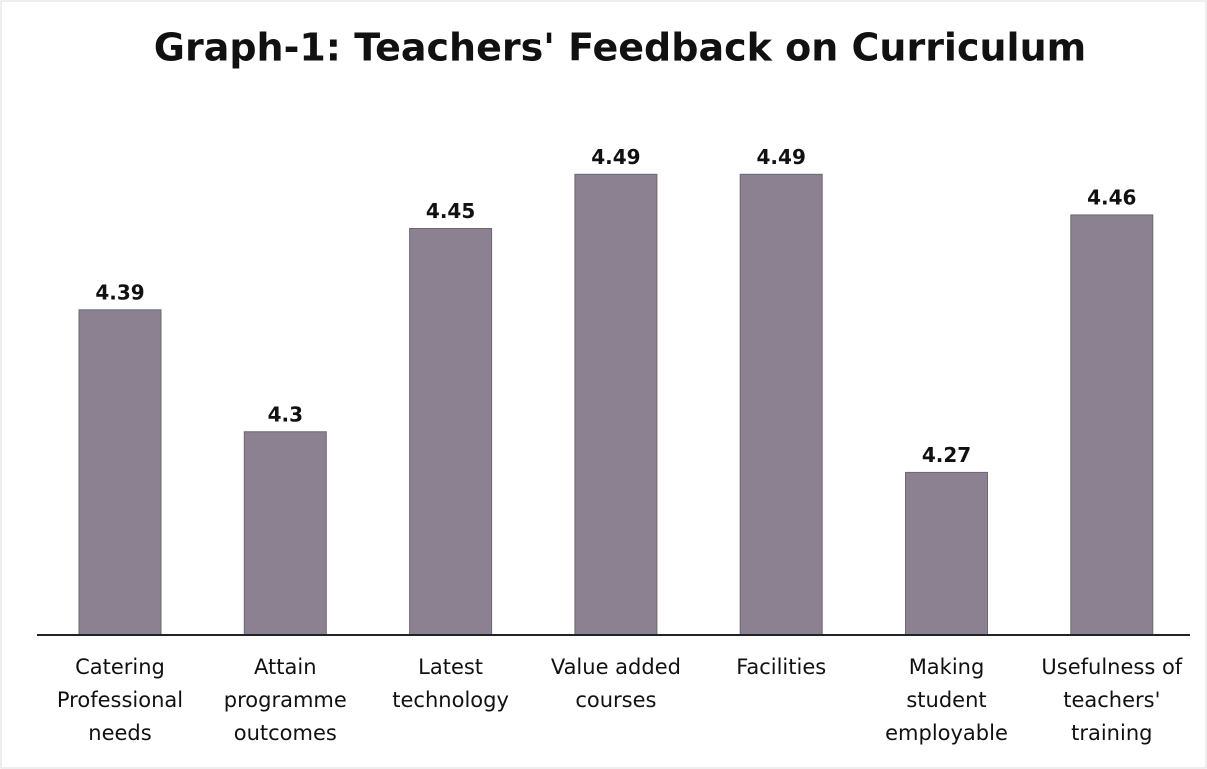 Image resolution: width=1207 pixels, height=769 pixels. I want to click on x-tick-label: employable, so click(946, 733).